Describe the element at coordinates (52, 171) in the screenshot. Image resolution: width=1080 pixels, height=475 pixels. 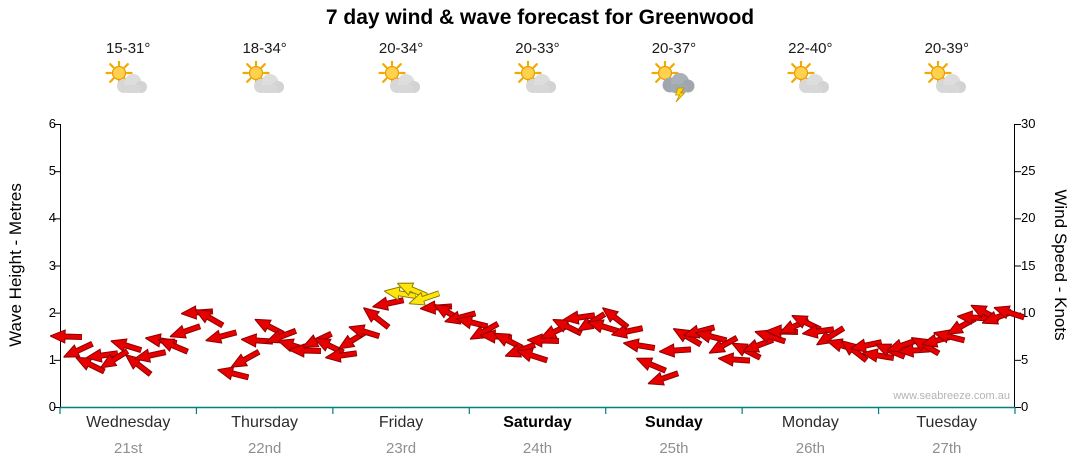
I see `left-axis-tick-label: 5` at that location.